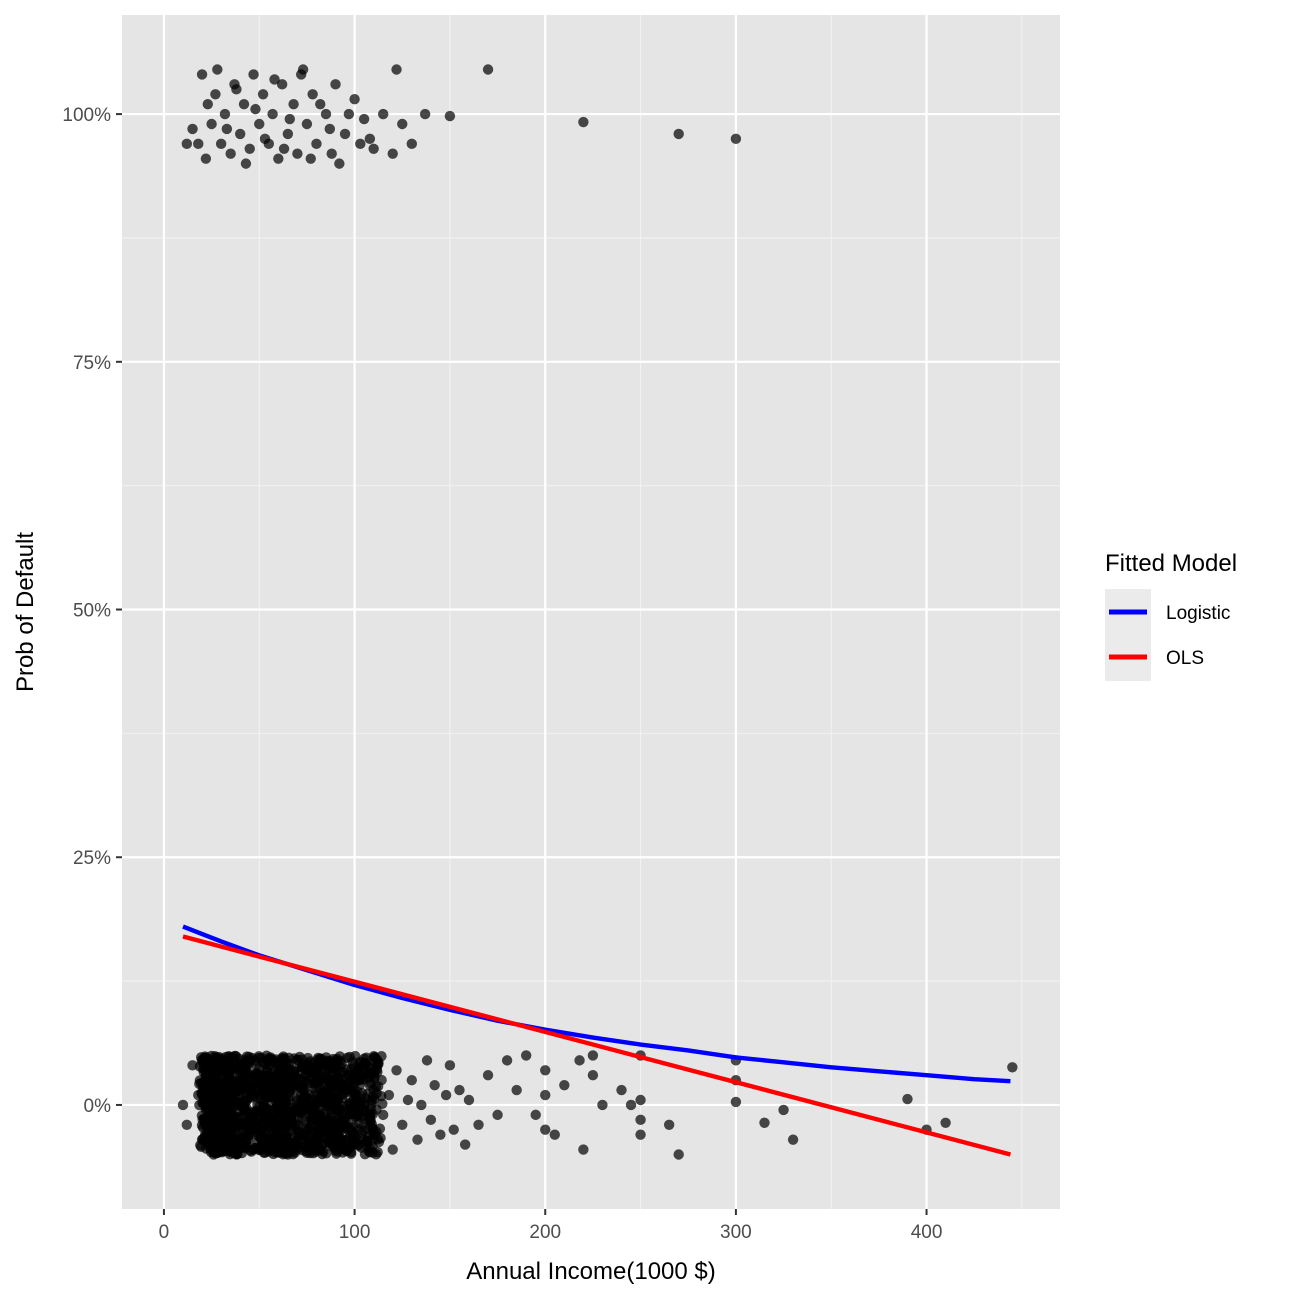 The image size is (1296, 1296). What do you see at coordinates (92, 363) in the screenshot?
I see `y-tick-label: 75%` at bounding box center [92, 363].